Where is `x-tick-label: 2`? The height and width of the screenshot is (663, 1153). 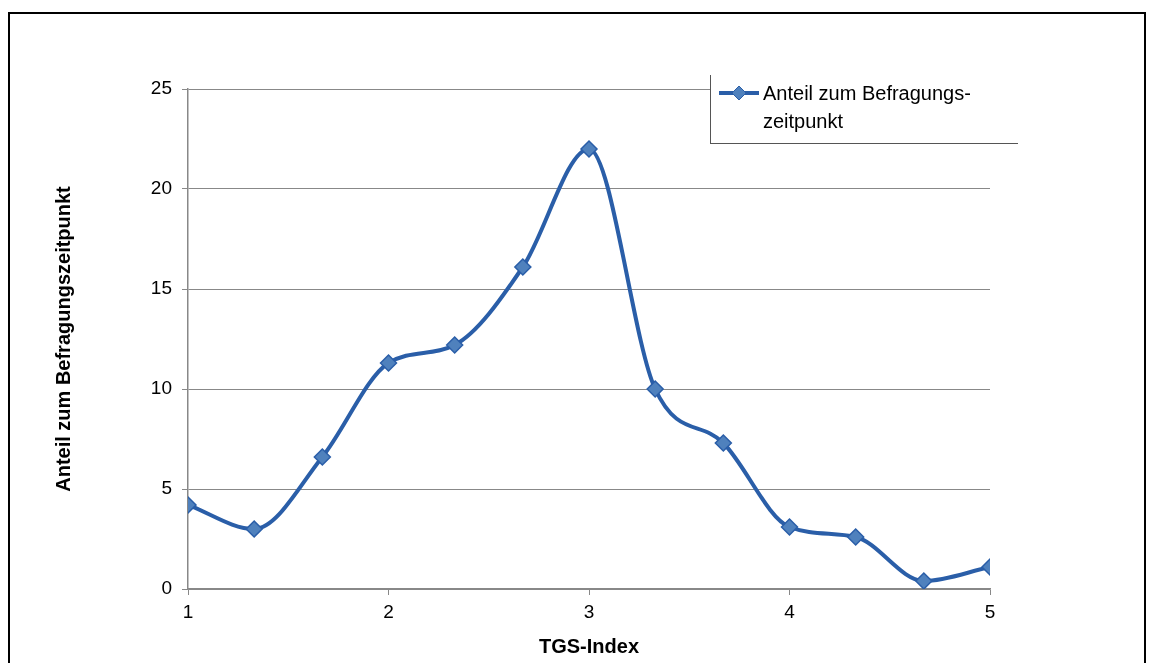 x-tick-label: 2 is located at coordinates (388, 611).